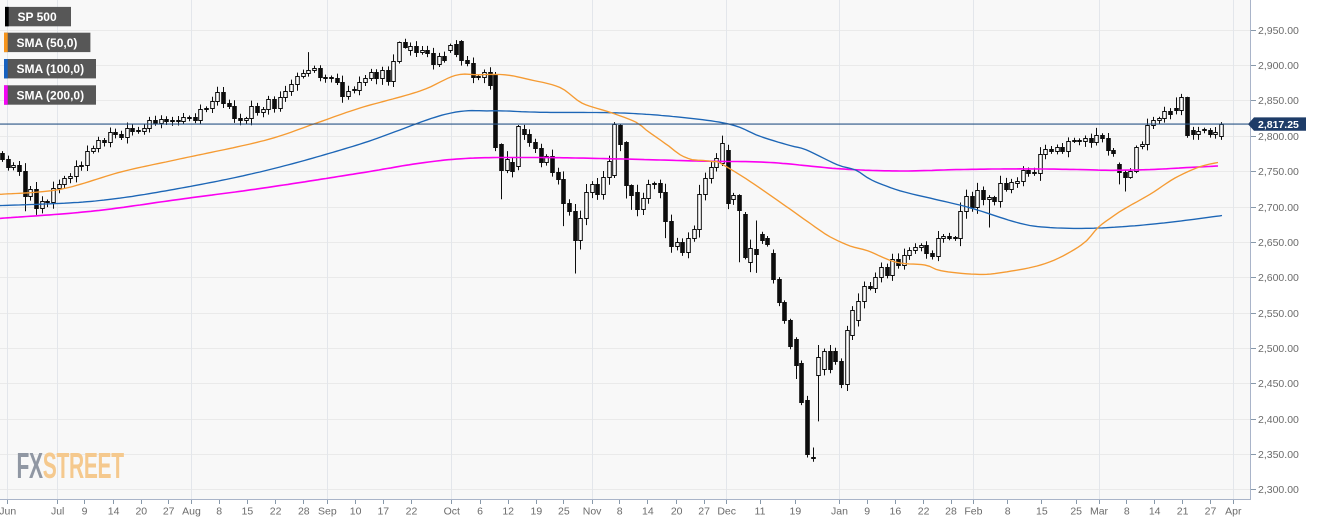 Image resolution: width=1326 pixels, height=525 pixels. I want to click on svg-text: Jun, so click(8, 512).